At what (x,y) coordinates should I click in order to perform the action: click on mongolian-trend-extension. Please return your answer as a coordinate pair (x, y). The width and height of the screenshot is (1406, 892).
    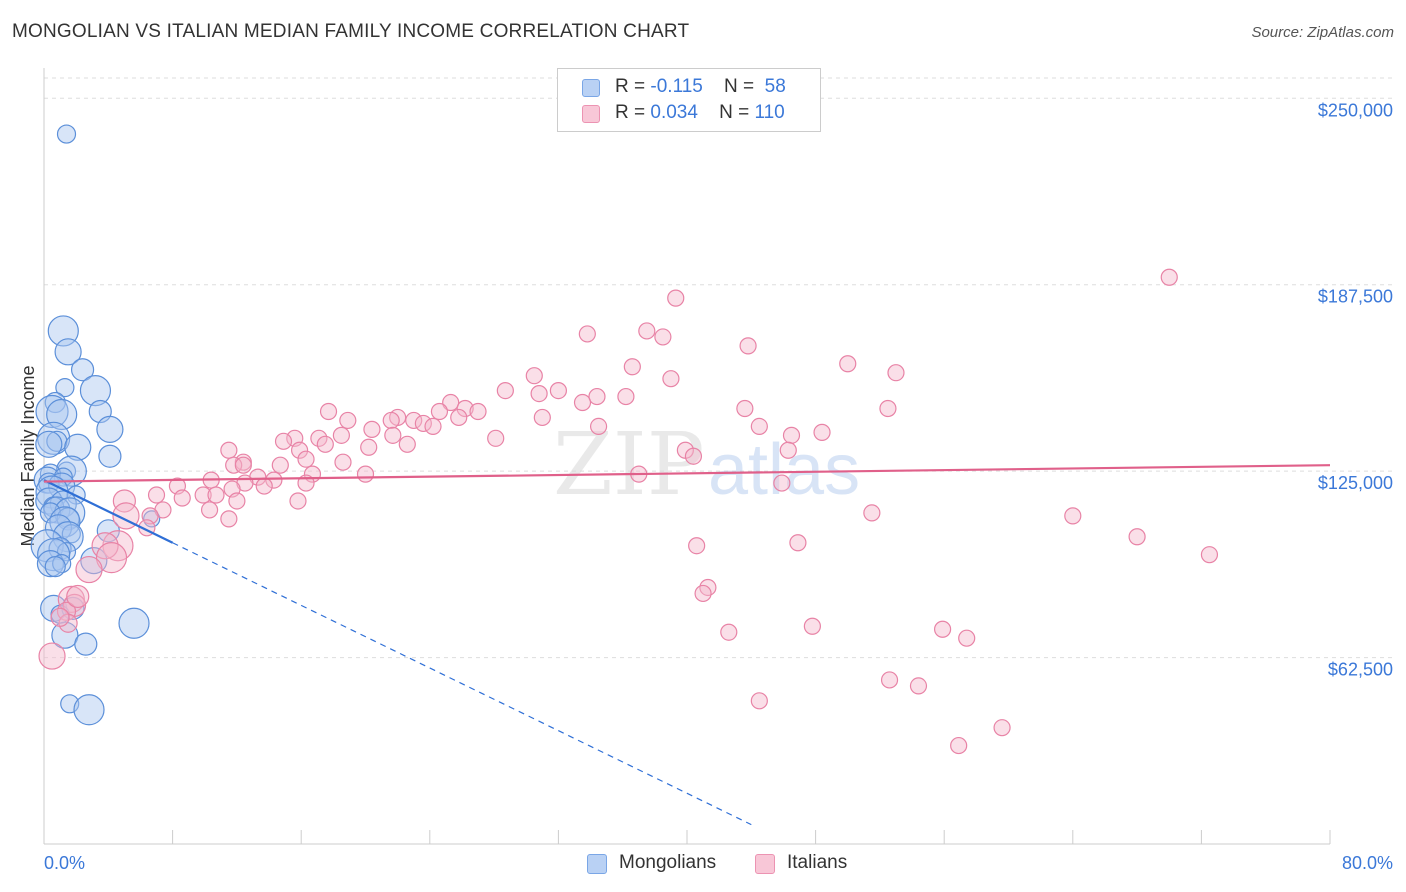
    Looking at the image, I should click on (462, 684).